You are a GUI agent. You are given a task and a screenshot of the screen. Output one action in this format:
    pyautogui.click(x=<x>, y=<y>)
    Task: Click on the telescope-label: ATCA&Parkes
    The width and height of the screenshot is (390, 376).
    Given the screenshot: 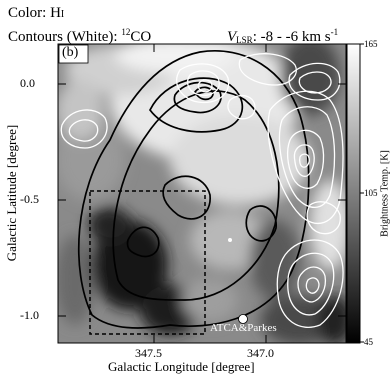 What is the action you would take?
    pyautogui.click(x=243, y=328)
    